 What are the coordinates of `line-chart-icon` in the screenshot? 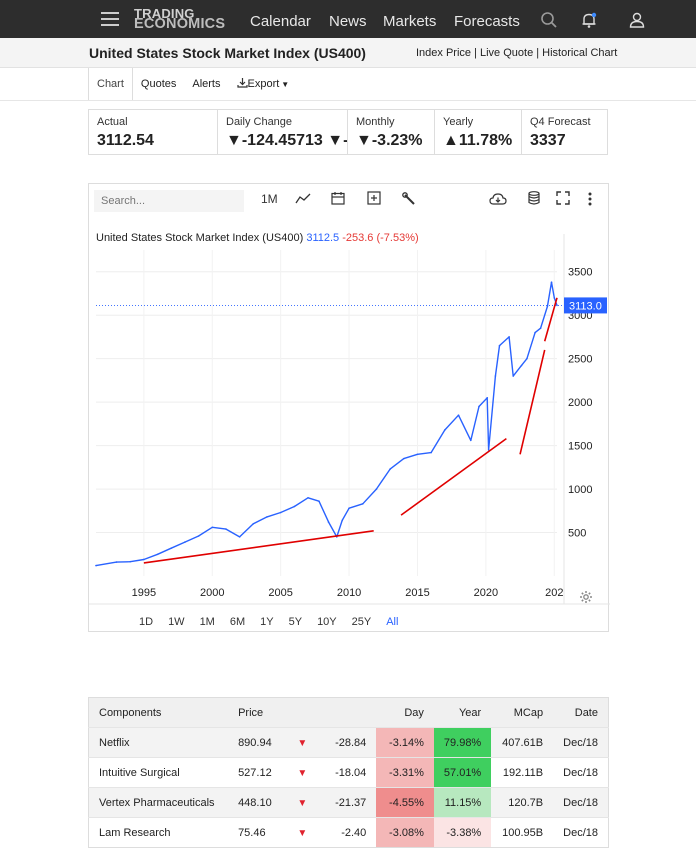 It's located at (303, 199).